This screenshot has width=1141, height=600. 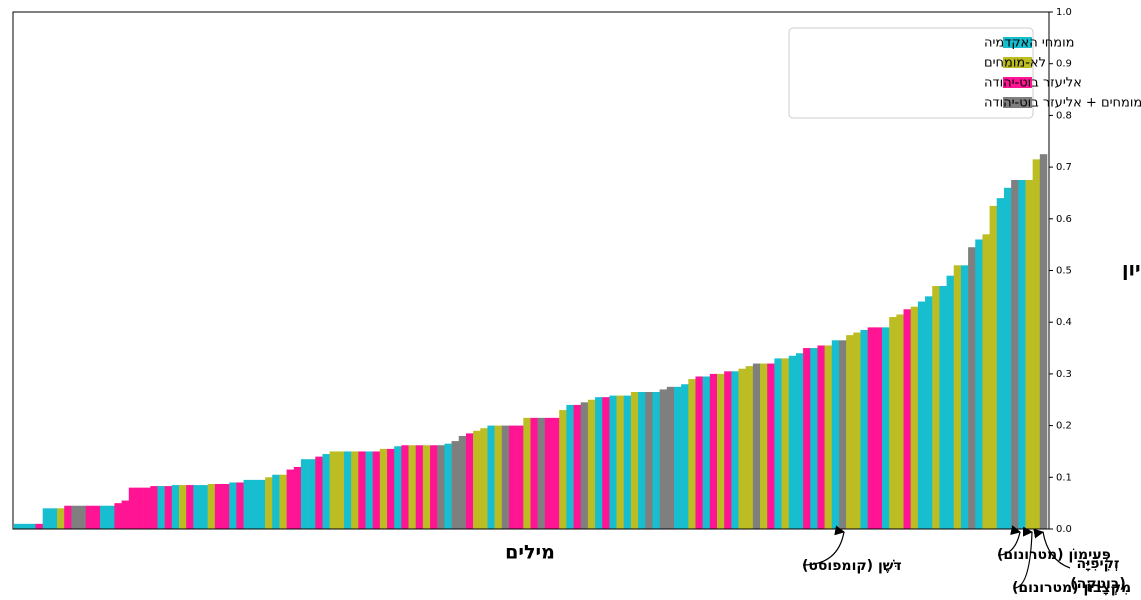 What do you see at coordinates (1064, 271) in the screenshot?
I see `y-tick-label: 0.5` at bounding box center [1064, 271].